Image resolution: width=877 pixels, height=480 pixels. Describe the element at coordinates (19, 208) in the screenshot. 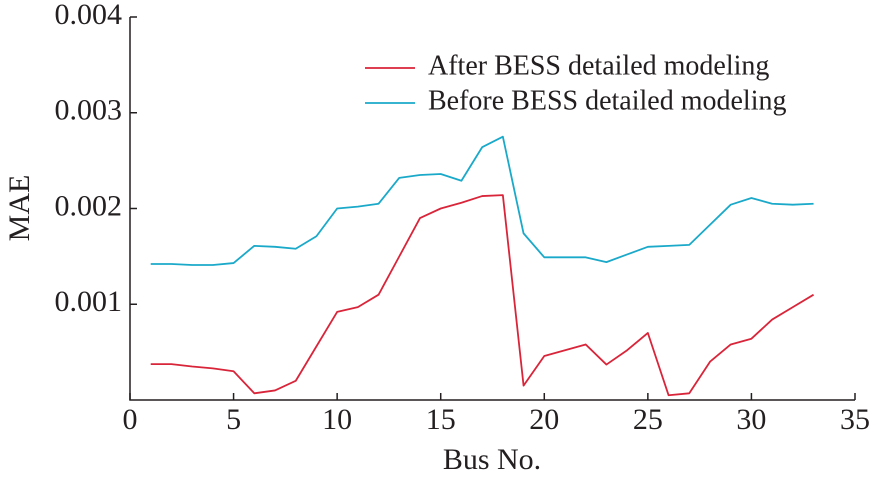

I see `y-axis-label: MAE` at that location.